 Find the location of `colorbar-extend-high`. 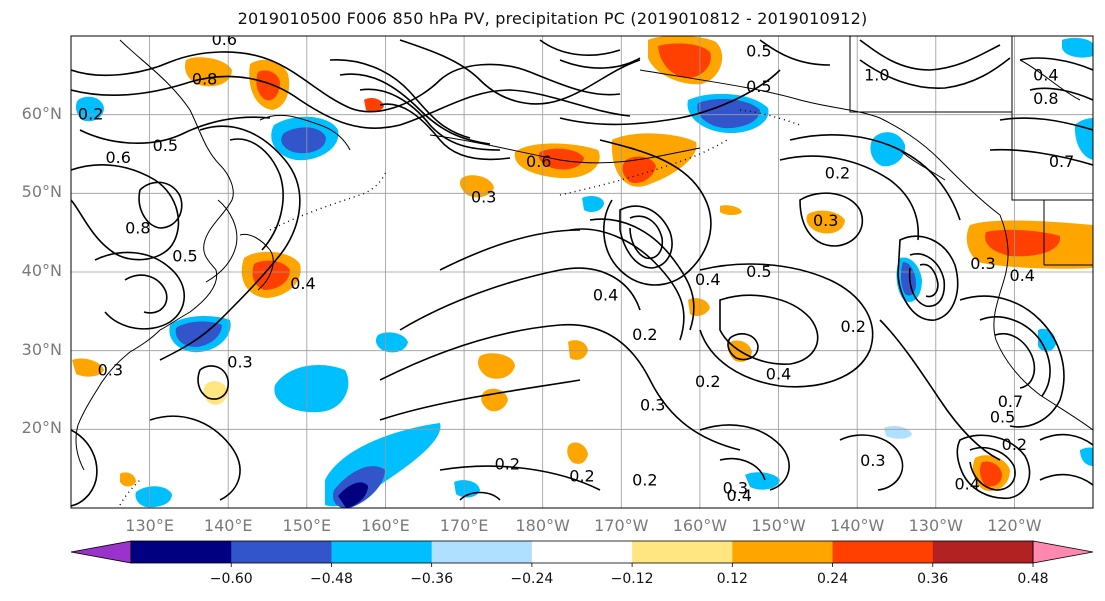

colorbar-extend-high is located at coordinates (1063, 552).